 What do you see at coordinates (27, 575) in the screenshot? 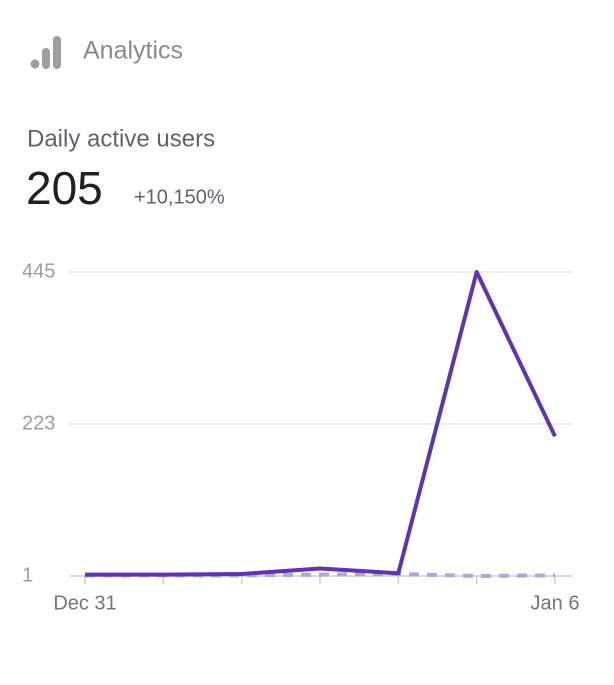
I see `y-tick-label: 1` at bounding box center [27, 575].